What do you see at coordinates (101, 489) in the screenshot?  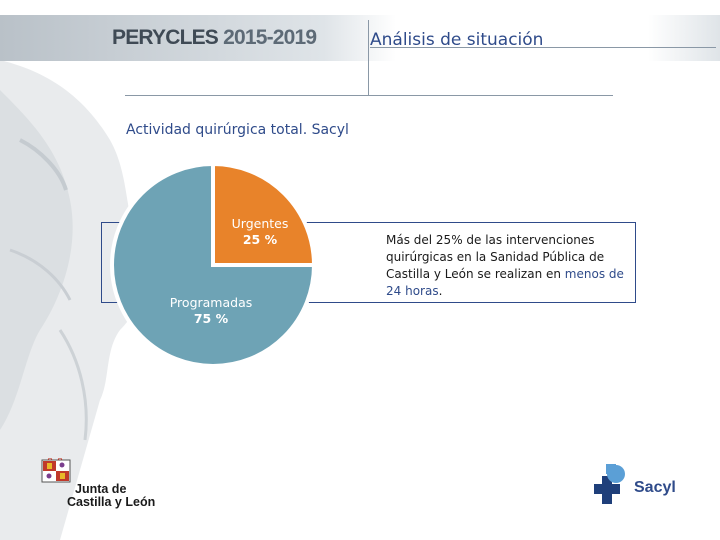 I see `jcyl-line1: Junta de` at bounding box center [101, 489].